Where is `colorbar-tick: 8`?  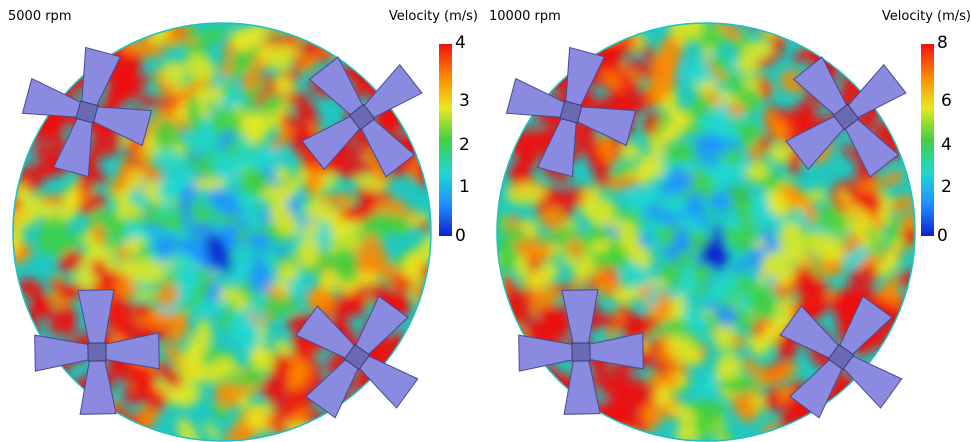 colorbar-tick: 8 is located at coordinates (942, 43).